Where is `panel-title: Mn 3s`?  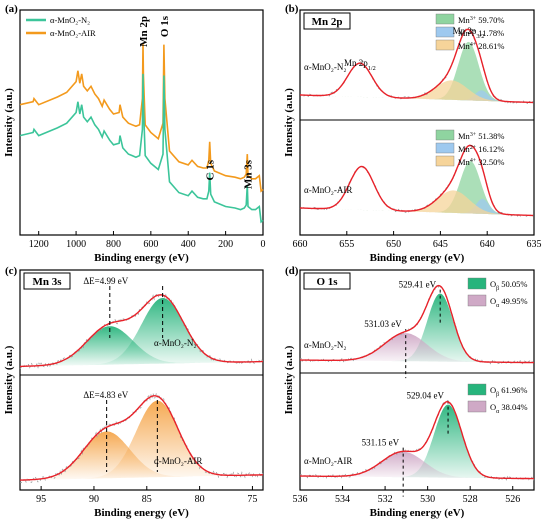 panel-title: Mn 3s is located at coordinates (47, 282).